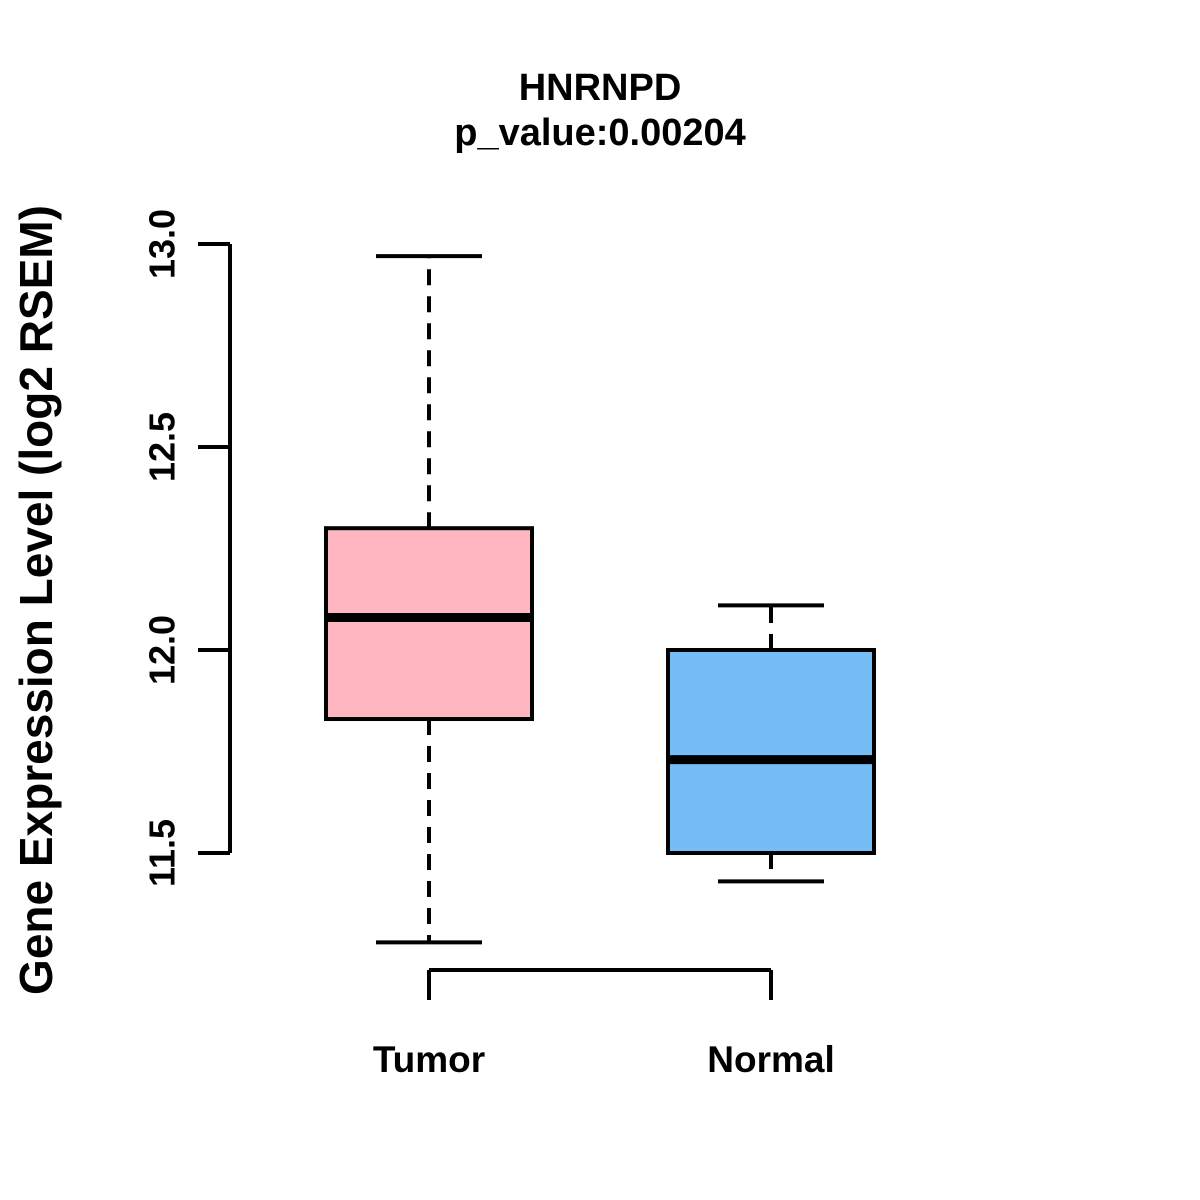 This screenshot has width=1200, height=1200. Describe the element at coordinates (770, 1059) in the screenshot. I see `x-axis-category-label: Normal` at that location.